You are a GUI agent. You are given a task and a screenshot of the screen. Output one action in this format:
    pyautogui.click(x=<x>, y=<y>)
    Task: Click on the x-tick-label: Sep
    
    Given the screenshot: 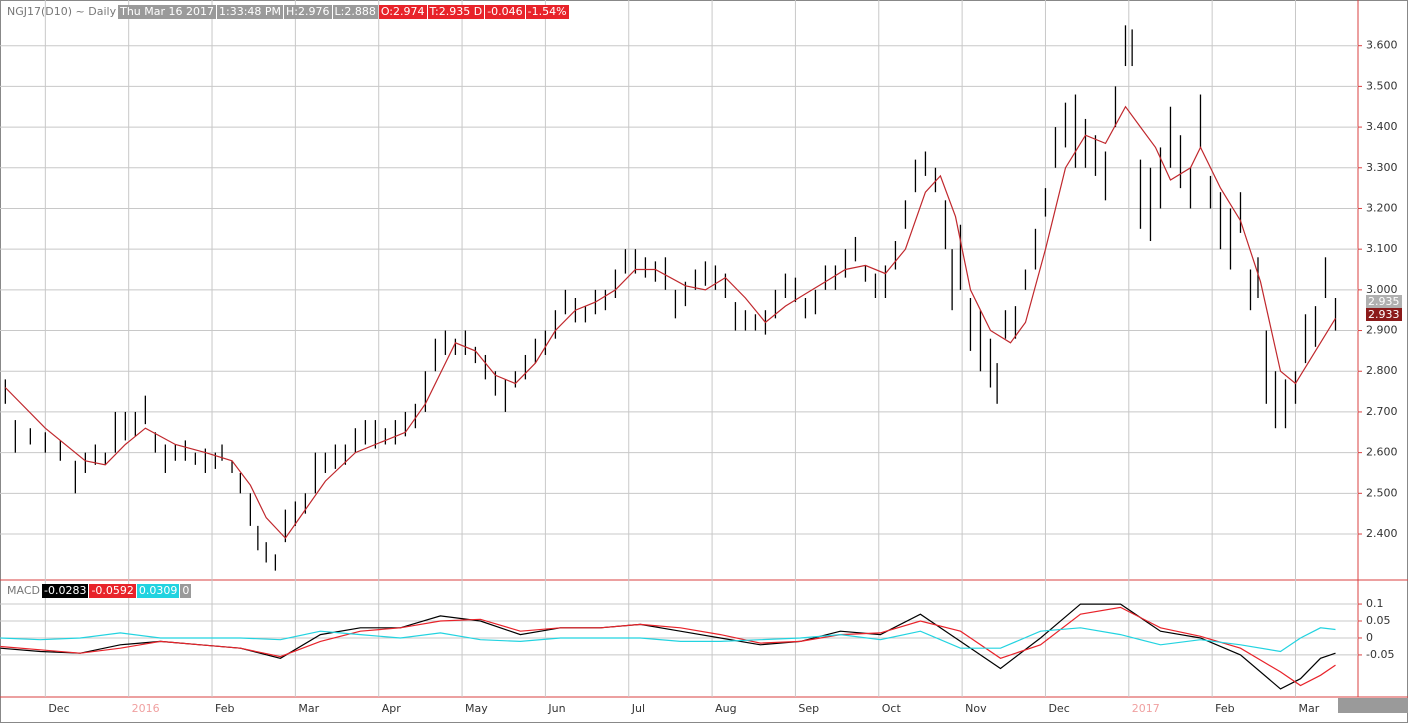 What is the action you would take?
    pyautogui.click(x=808, y=708)
    